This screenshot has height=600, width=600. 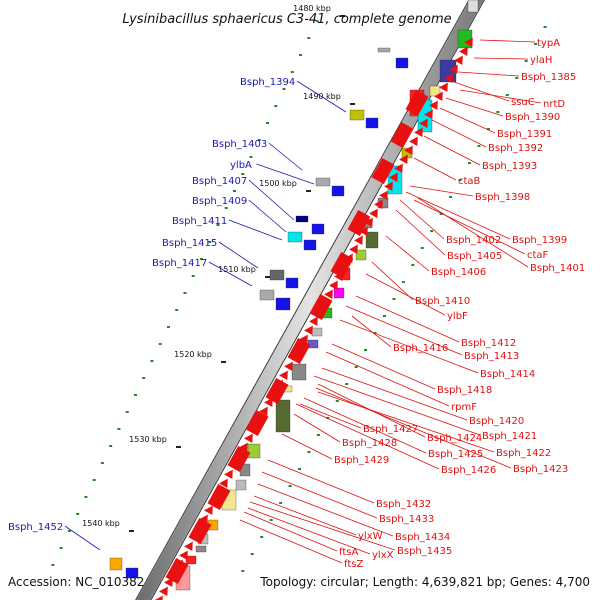 What do you see at coordinates (361, 460) in the screenshot?
I see `gene-label-right-32: Bsph_1429` at bounding box center [361, 460].